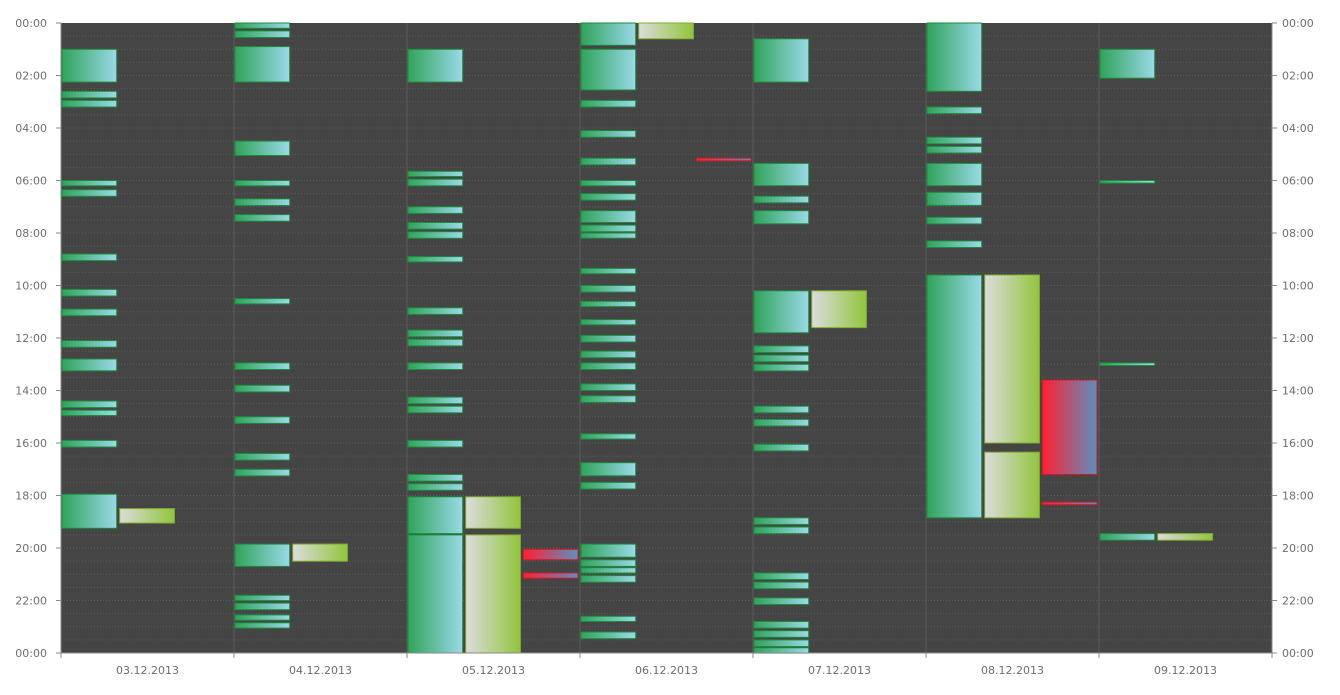 Image resolution: width=1340 pixels, height=695 pixels. What do you see at coordinates (1298, 128) in the screenshot?
I see `y-tick-label-right: 04:00` at bounding box center [1298, 128].